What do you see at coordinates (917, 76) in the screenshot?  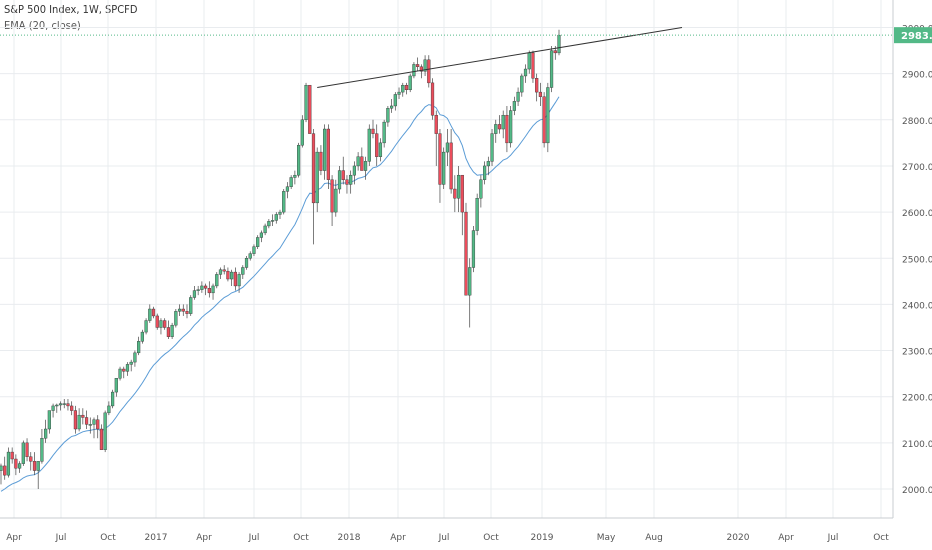 I see `y-tick-label: 2900.0` at bounding box center [917, 76].